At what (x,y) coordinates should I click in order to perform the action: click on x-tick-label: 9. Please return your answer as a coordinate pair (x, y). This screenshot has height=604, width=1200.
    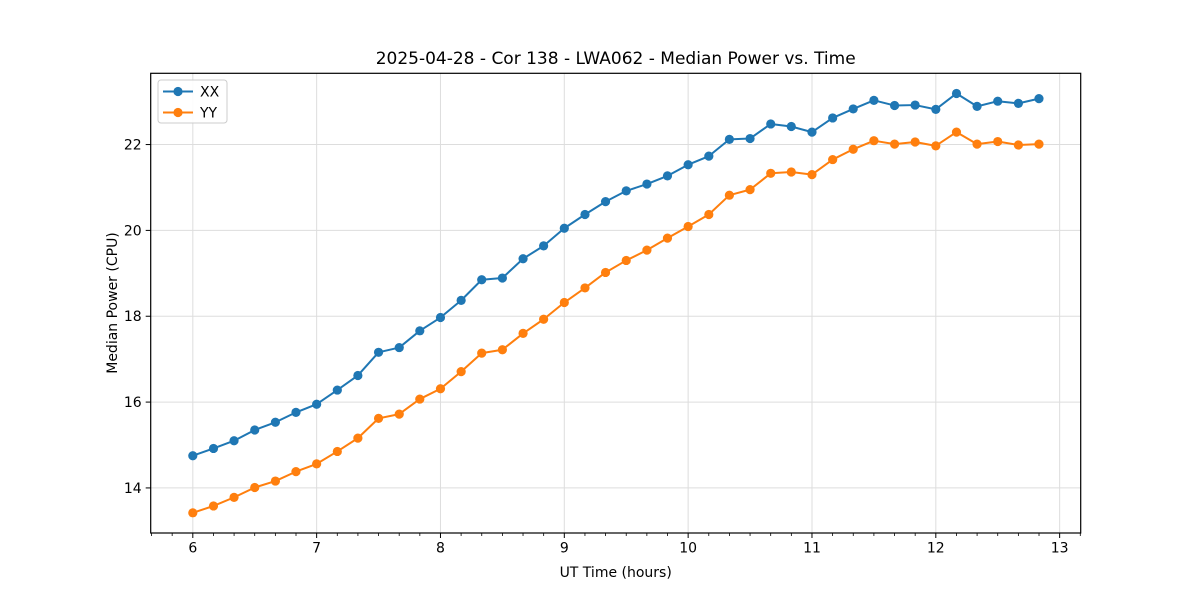
    Looking at the image, I should click on (564, 549).